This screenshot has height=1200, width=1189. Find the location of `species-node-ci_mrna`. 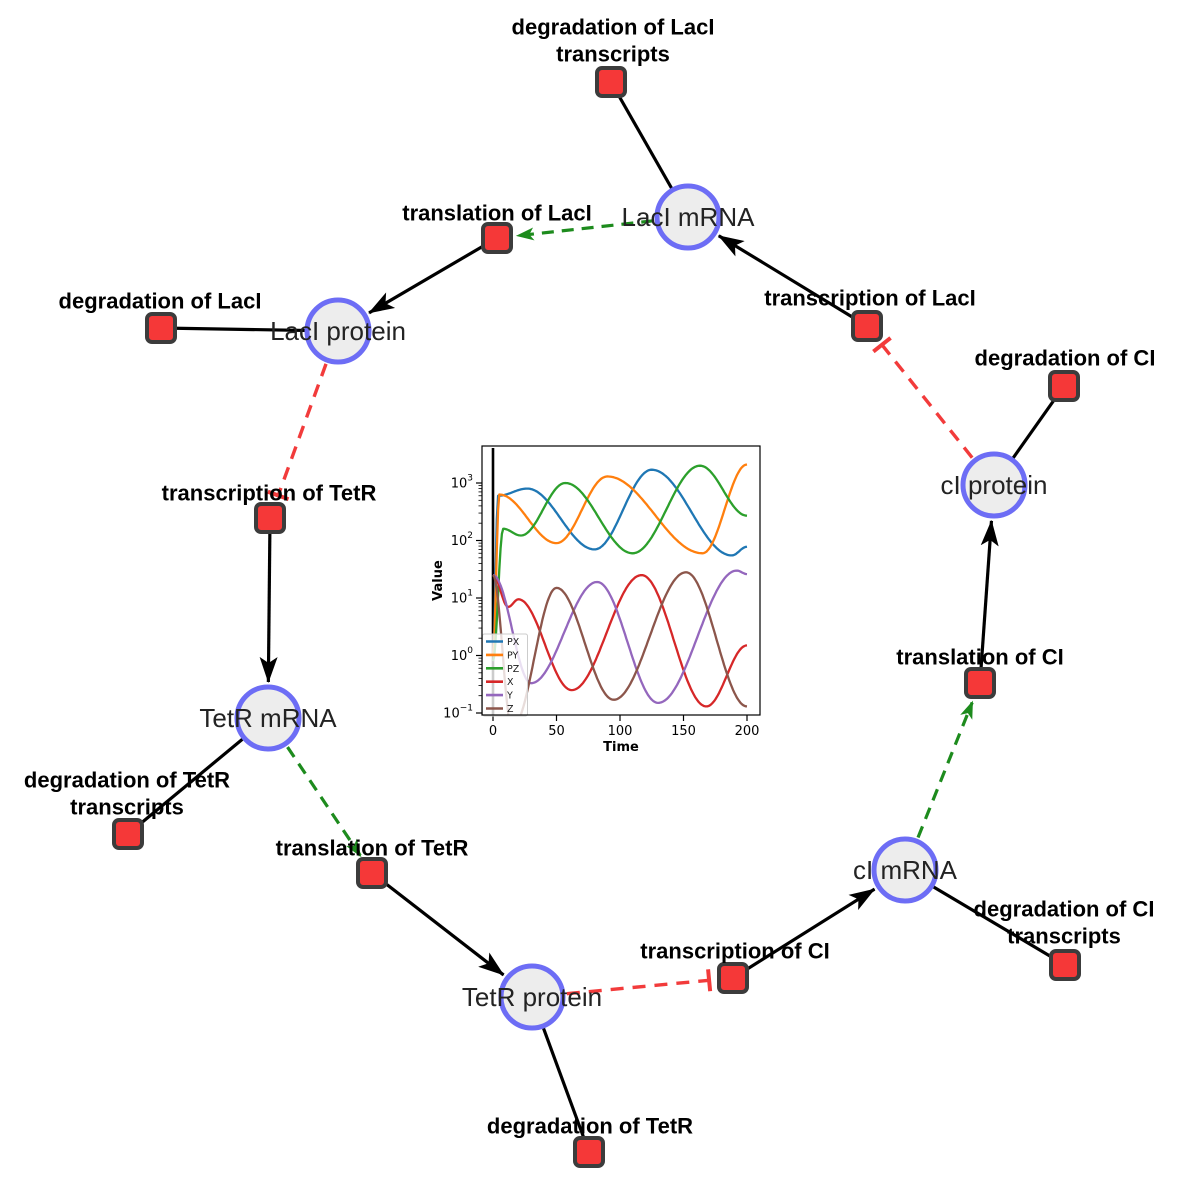

species-node-ci_mrna is located at coordinates (905, 870).